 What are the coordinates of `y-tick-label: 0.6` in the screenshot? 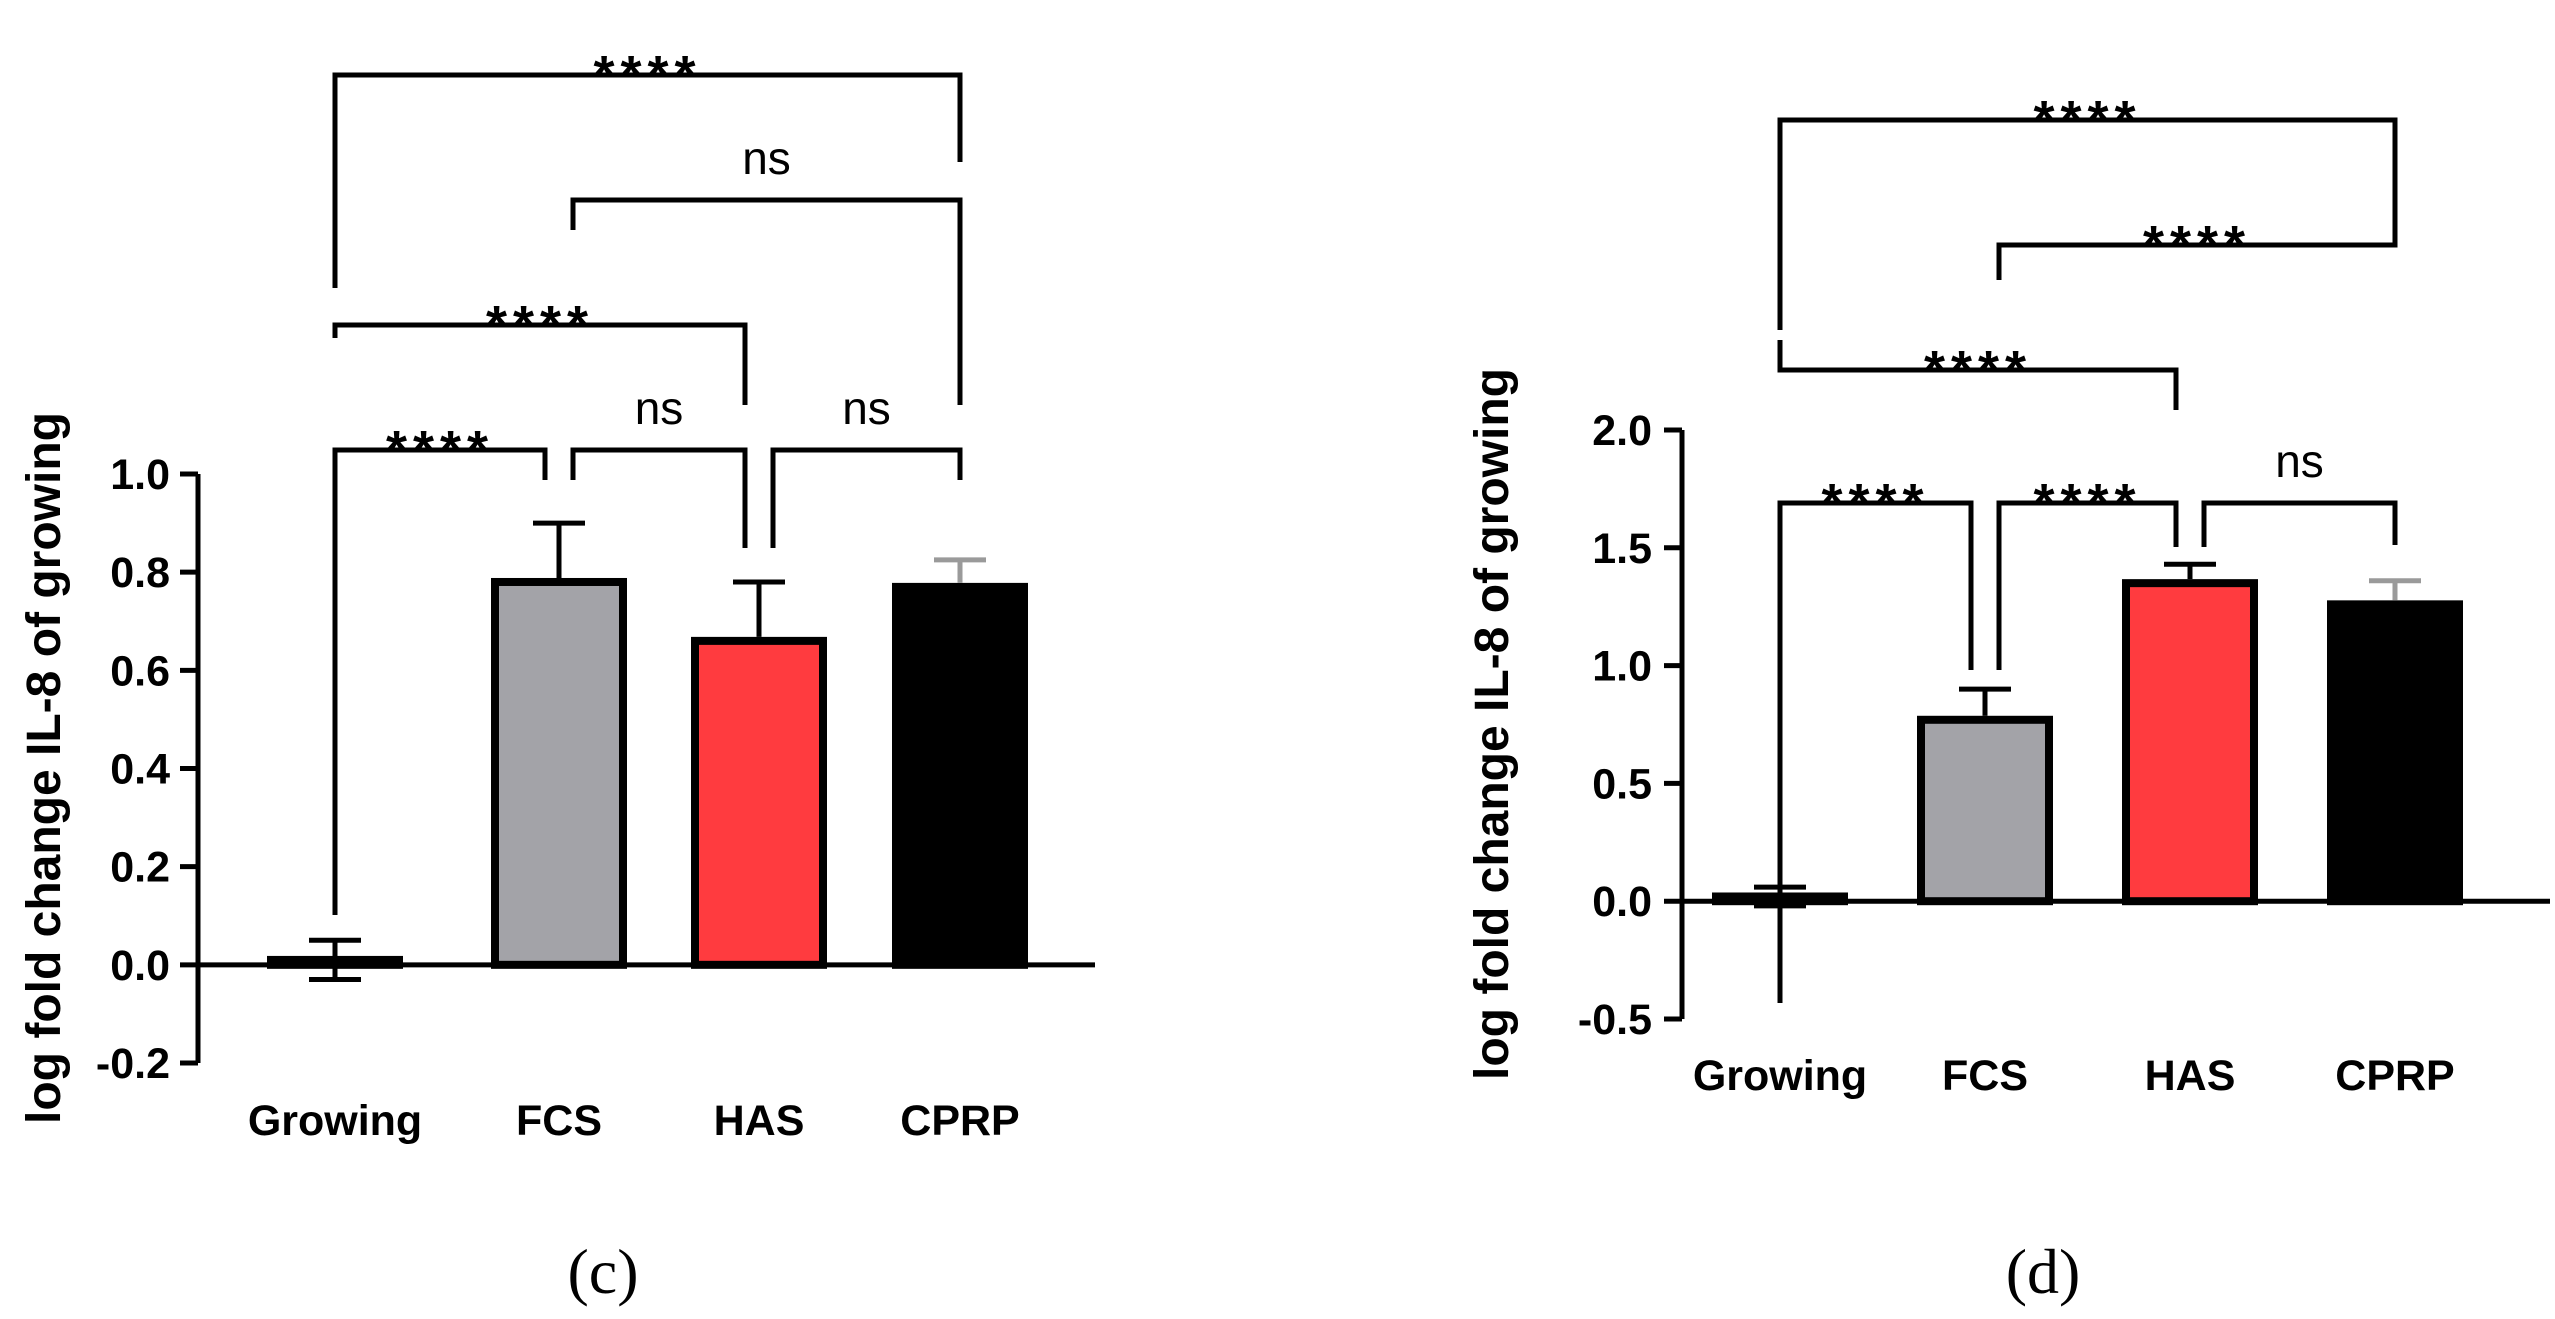 It's located at (140, 671).